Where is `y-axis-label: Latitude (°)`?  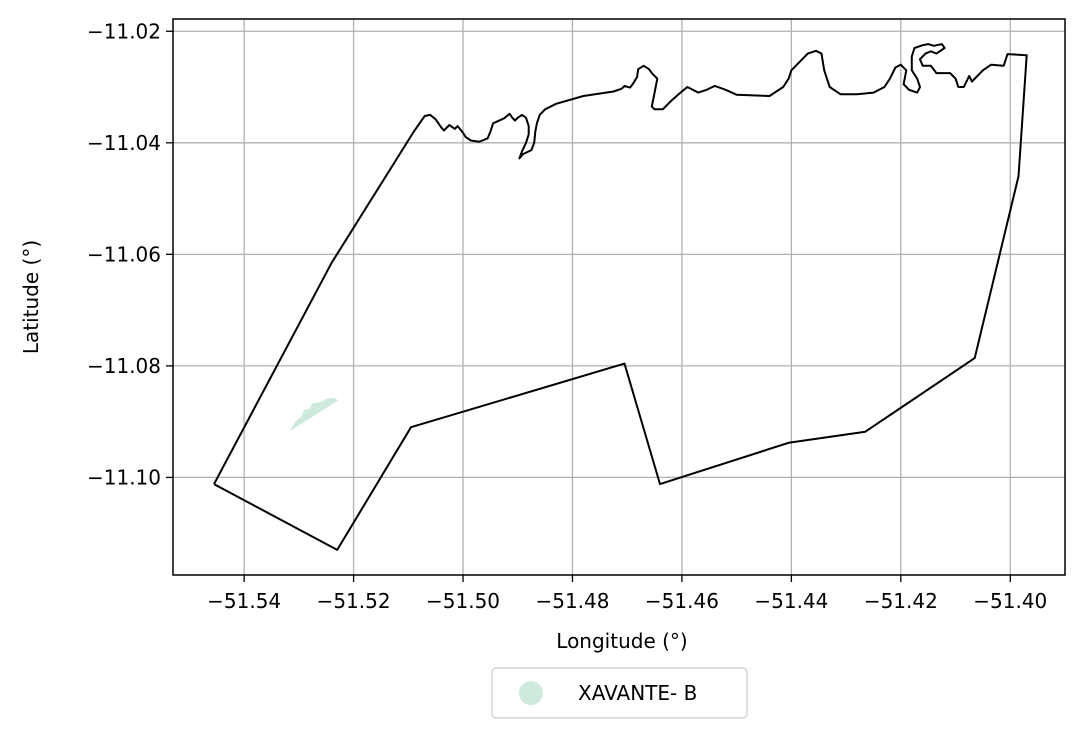 y-axis-label: Latitude (°) is located at coordinates (31, 297).